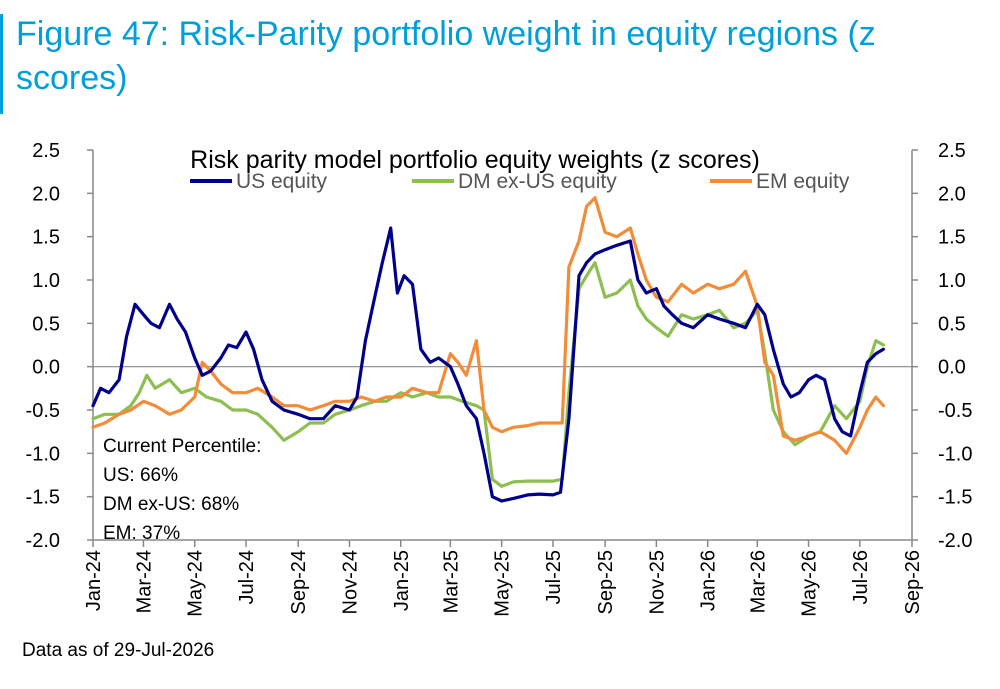 The width and height of the screenshot is (1000, 689). I want to click on y-tick-label-left: 2.0, so click(46, 194).